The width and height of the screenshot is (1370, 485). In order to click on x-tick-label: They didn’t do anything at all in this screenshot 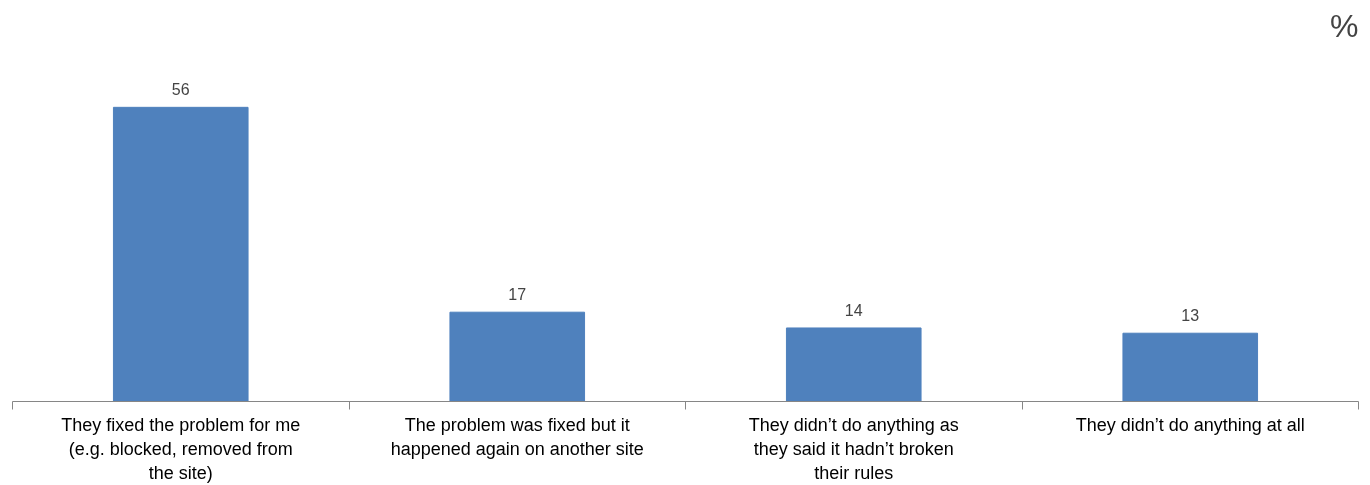, I will do `click(1190, 424)`.